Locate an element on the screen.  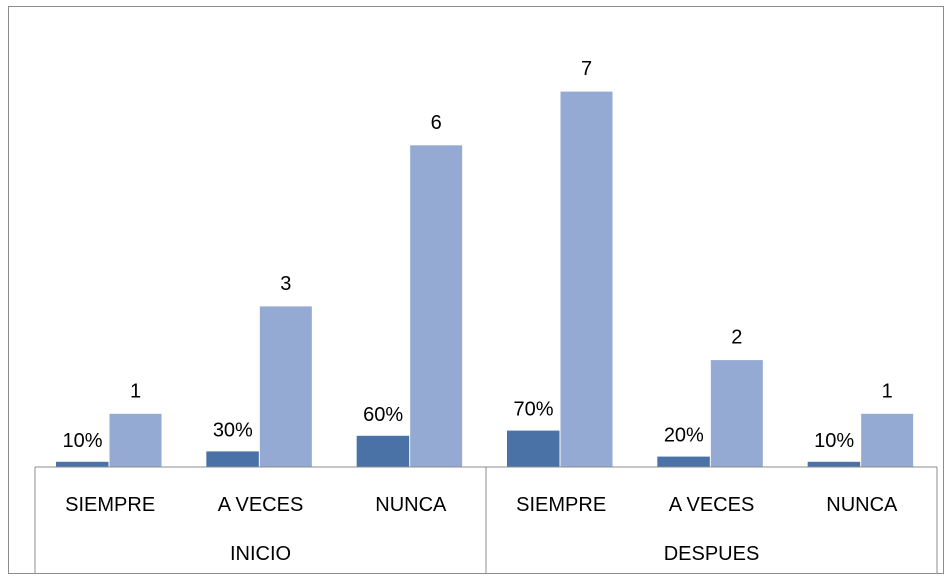
tick-label-4: A VECES is located at coordinates (712, 505).